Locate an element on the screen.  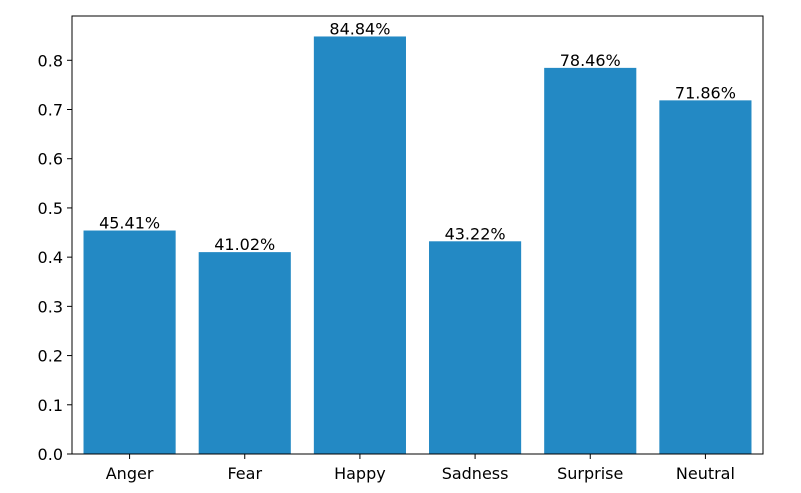
x-tick-label-happy: Happy is located at coordinates (360, 473).